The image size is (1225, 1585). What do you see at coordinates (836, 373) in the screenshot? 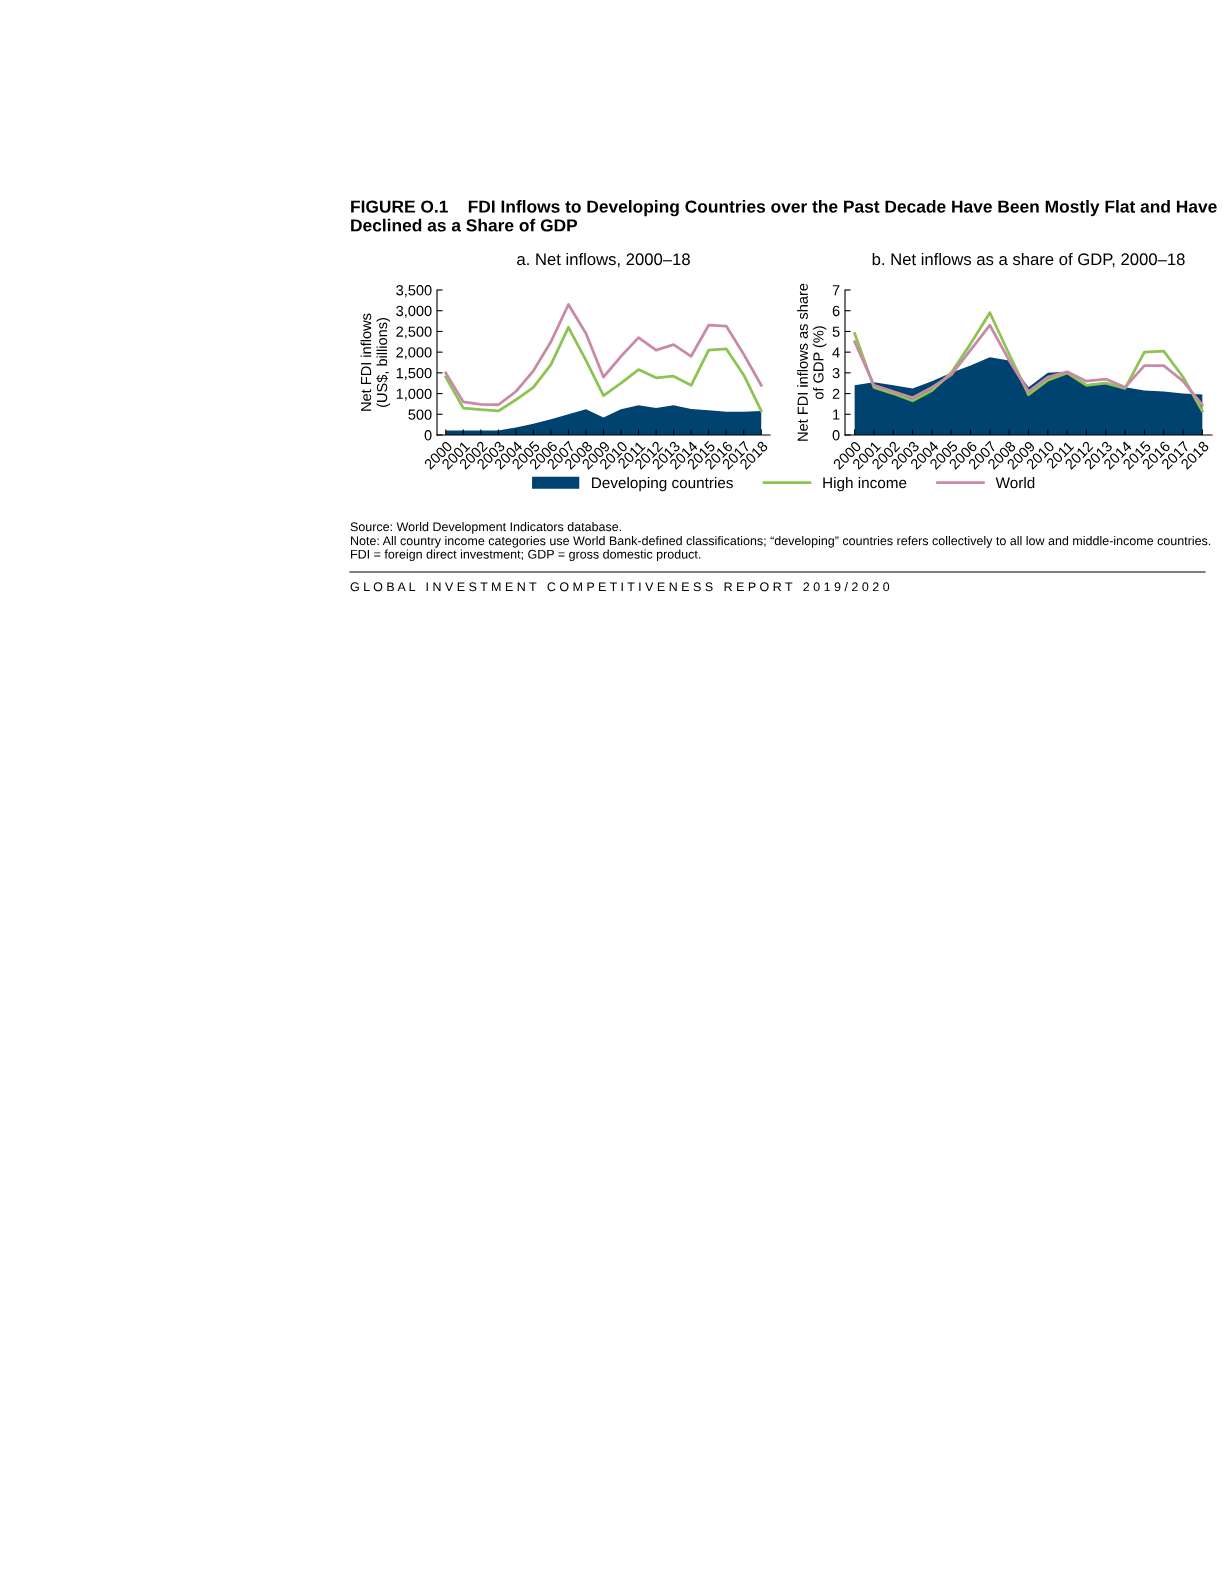
I see `y-tick-label: 3` at bounding box center [836, 373].